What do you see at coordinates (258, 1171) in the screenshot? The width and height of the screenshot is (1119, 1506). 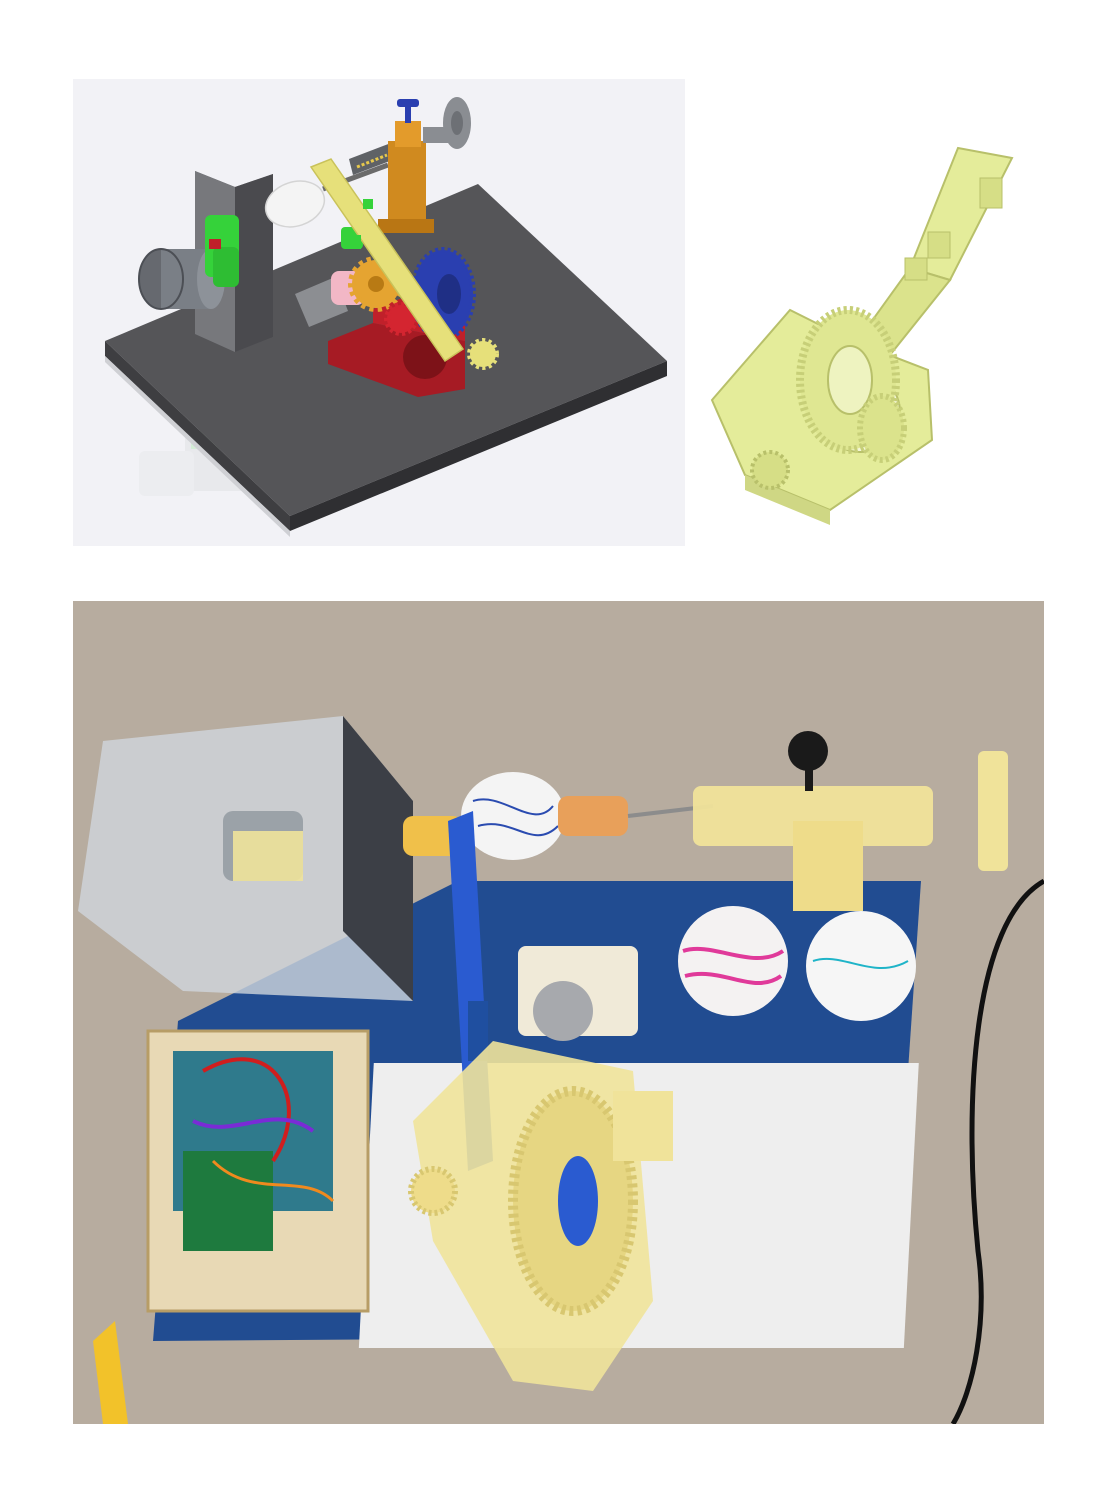 I see `arduino-breadboard` at bounding box center [258, 1171].